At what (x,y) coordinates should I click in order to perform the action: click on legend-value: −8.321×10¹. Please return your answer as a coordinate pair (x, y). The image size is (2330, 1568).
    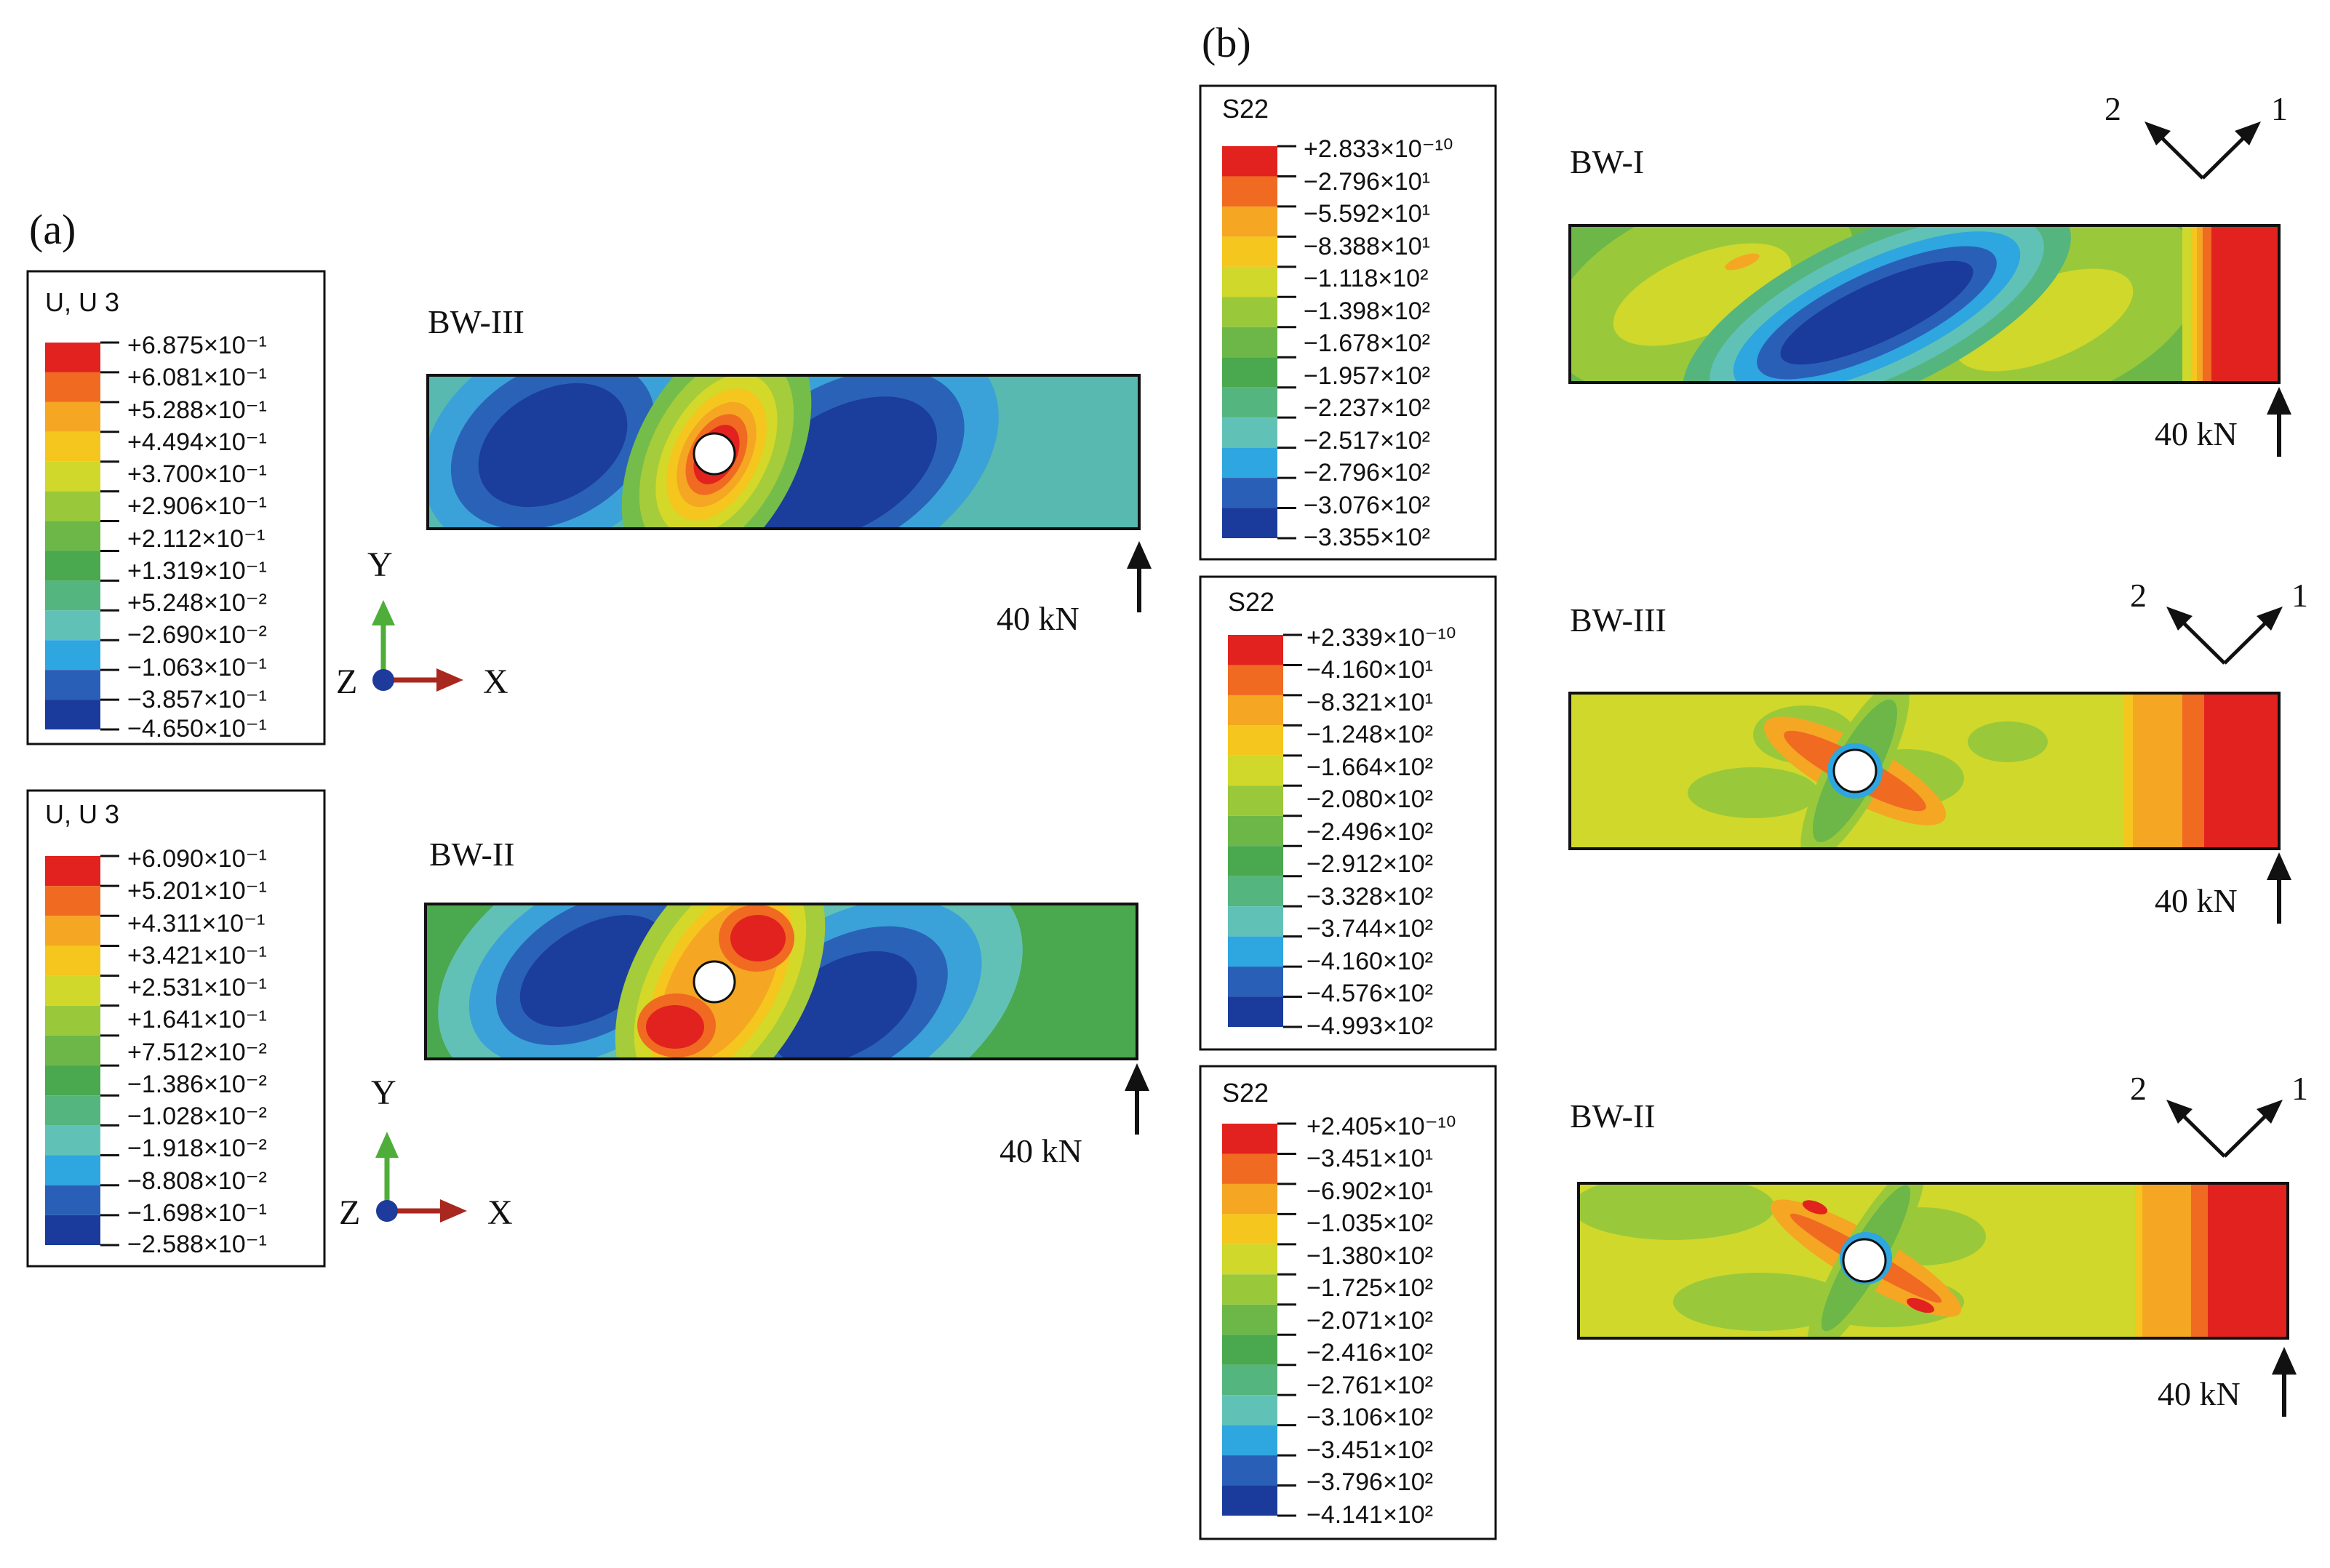
    Looking at the image, I should click on (1370, 702).